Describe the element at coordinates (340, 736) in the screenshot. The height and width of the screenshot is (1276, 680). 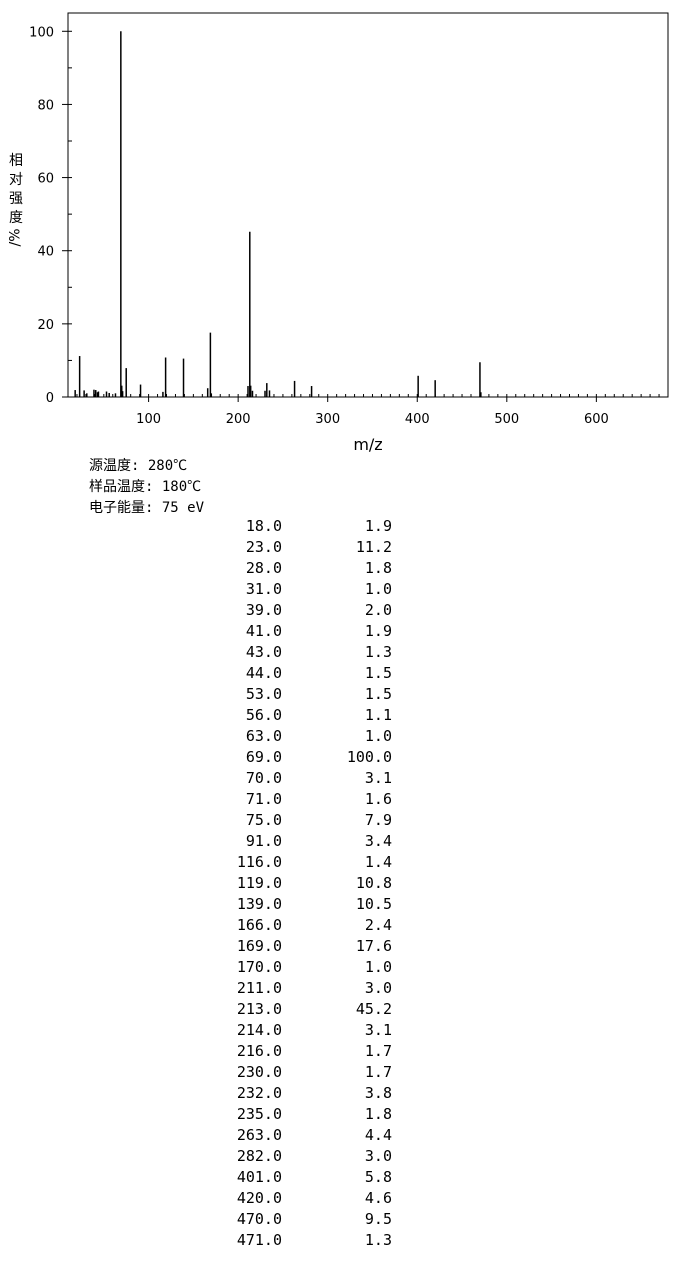
I see `peak-row: 63.0 1.0` at that location.